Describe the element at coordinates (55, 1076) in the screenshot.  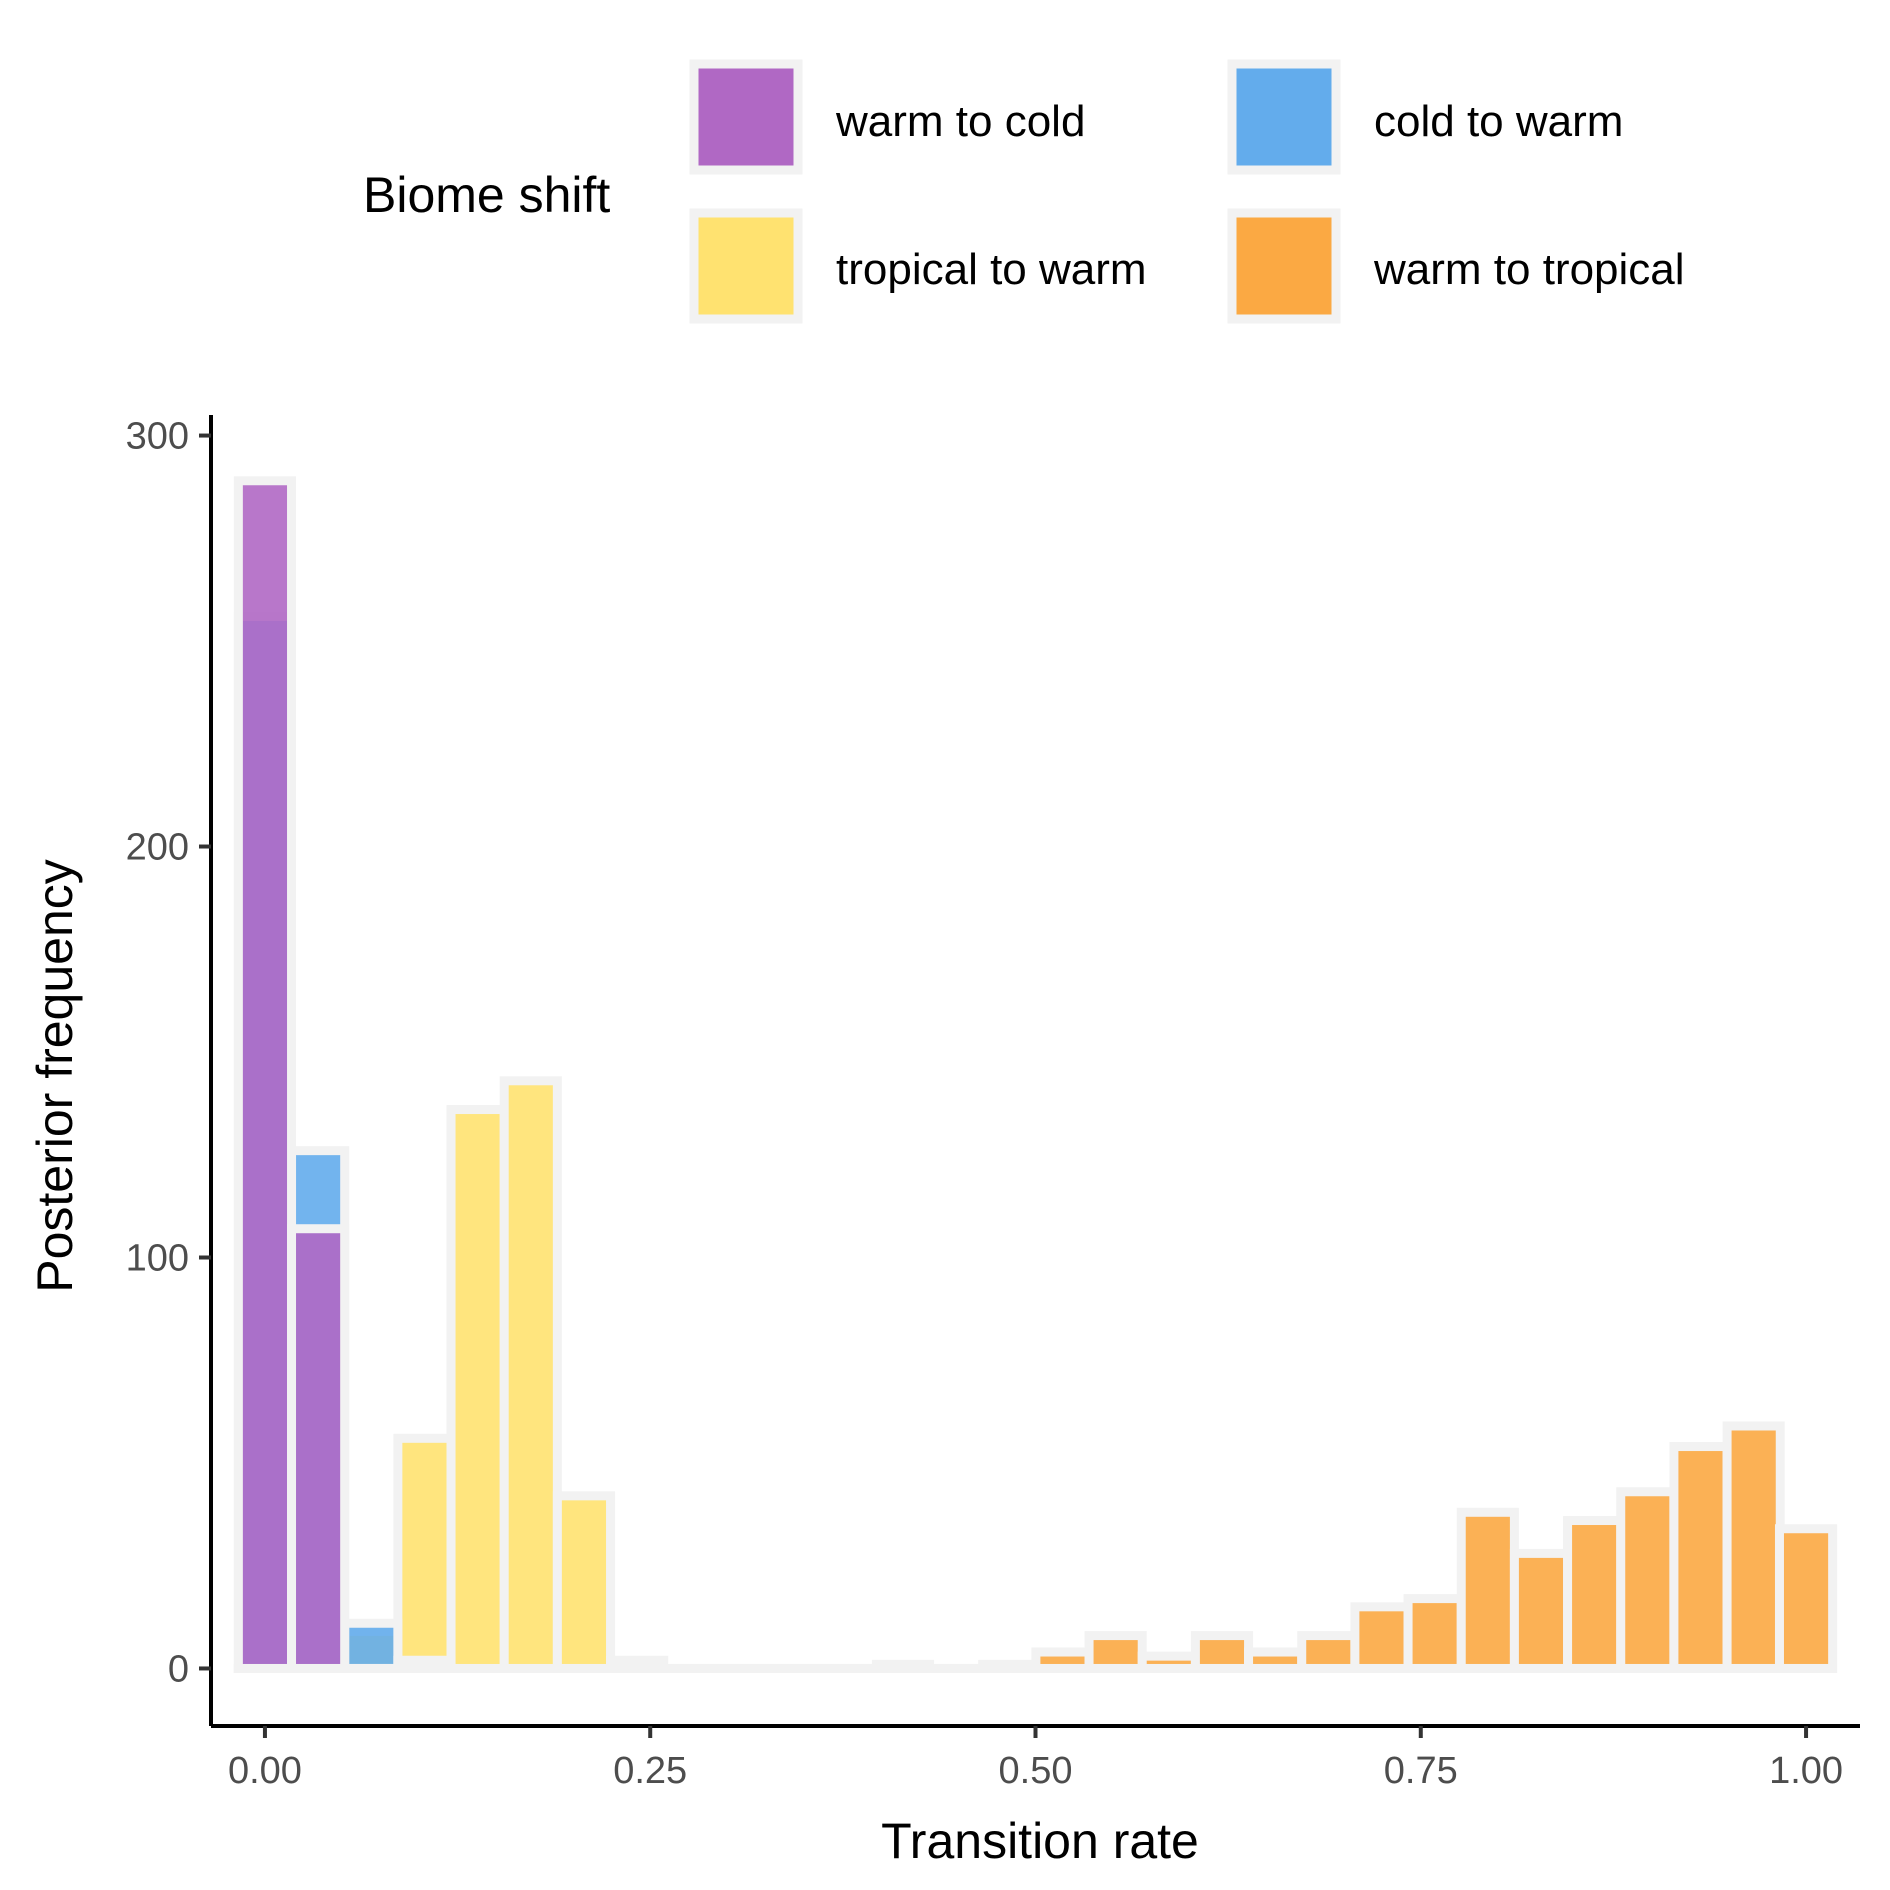
I see `y-axis-title: Posterior frequency` at that location.